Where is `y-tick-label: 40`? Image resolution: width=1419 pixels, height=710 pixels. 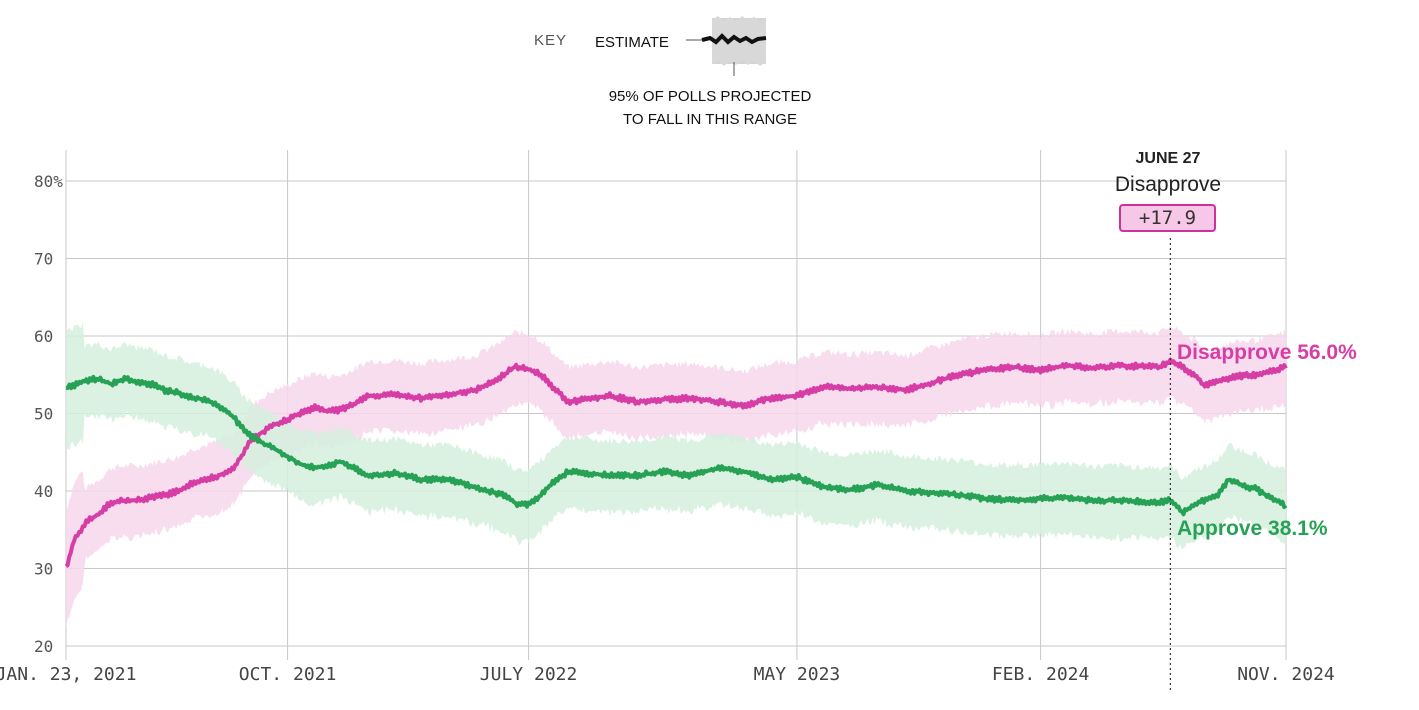 y-tick-label: 40 is located at coordinates (43, 491).